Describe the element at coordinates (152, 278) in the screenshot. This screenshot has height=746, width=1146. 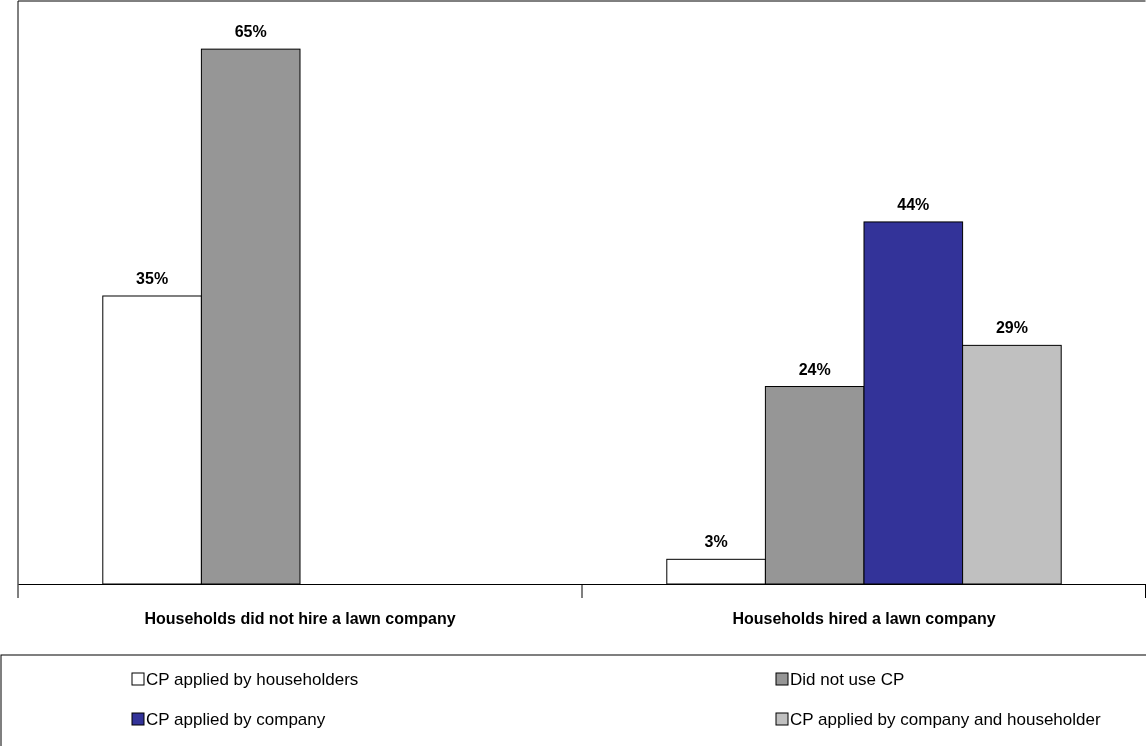
I see `data-label: 35%` at that location.